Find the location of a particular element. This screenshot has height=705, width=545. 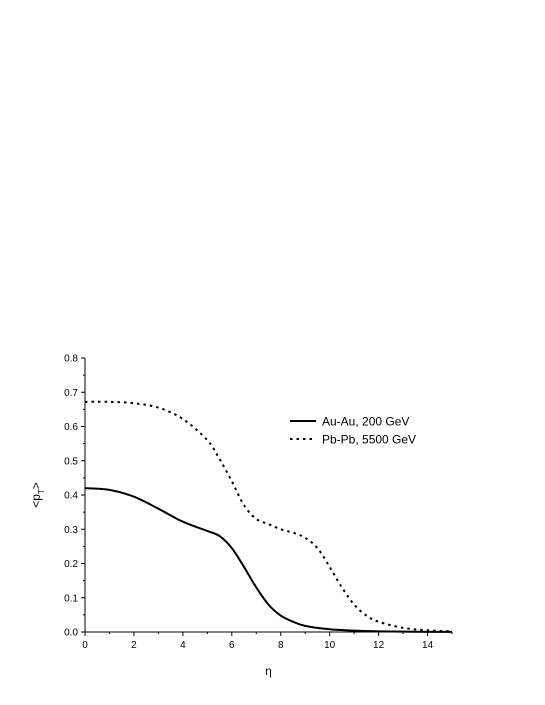

series-line-au-au is located at coordinates (268, 560).